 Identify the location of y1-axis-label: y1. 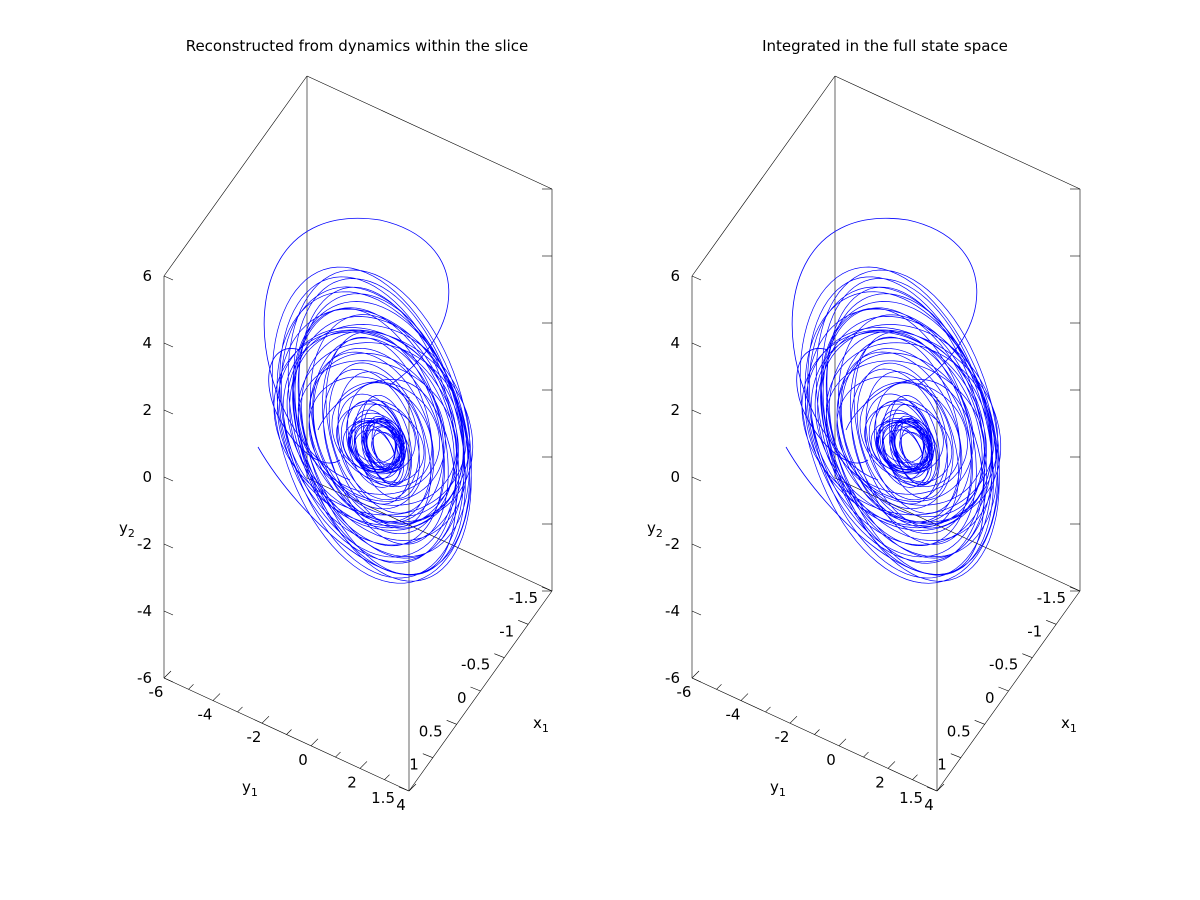
(778, 788).